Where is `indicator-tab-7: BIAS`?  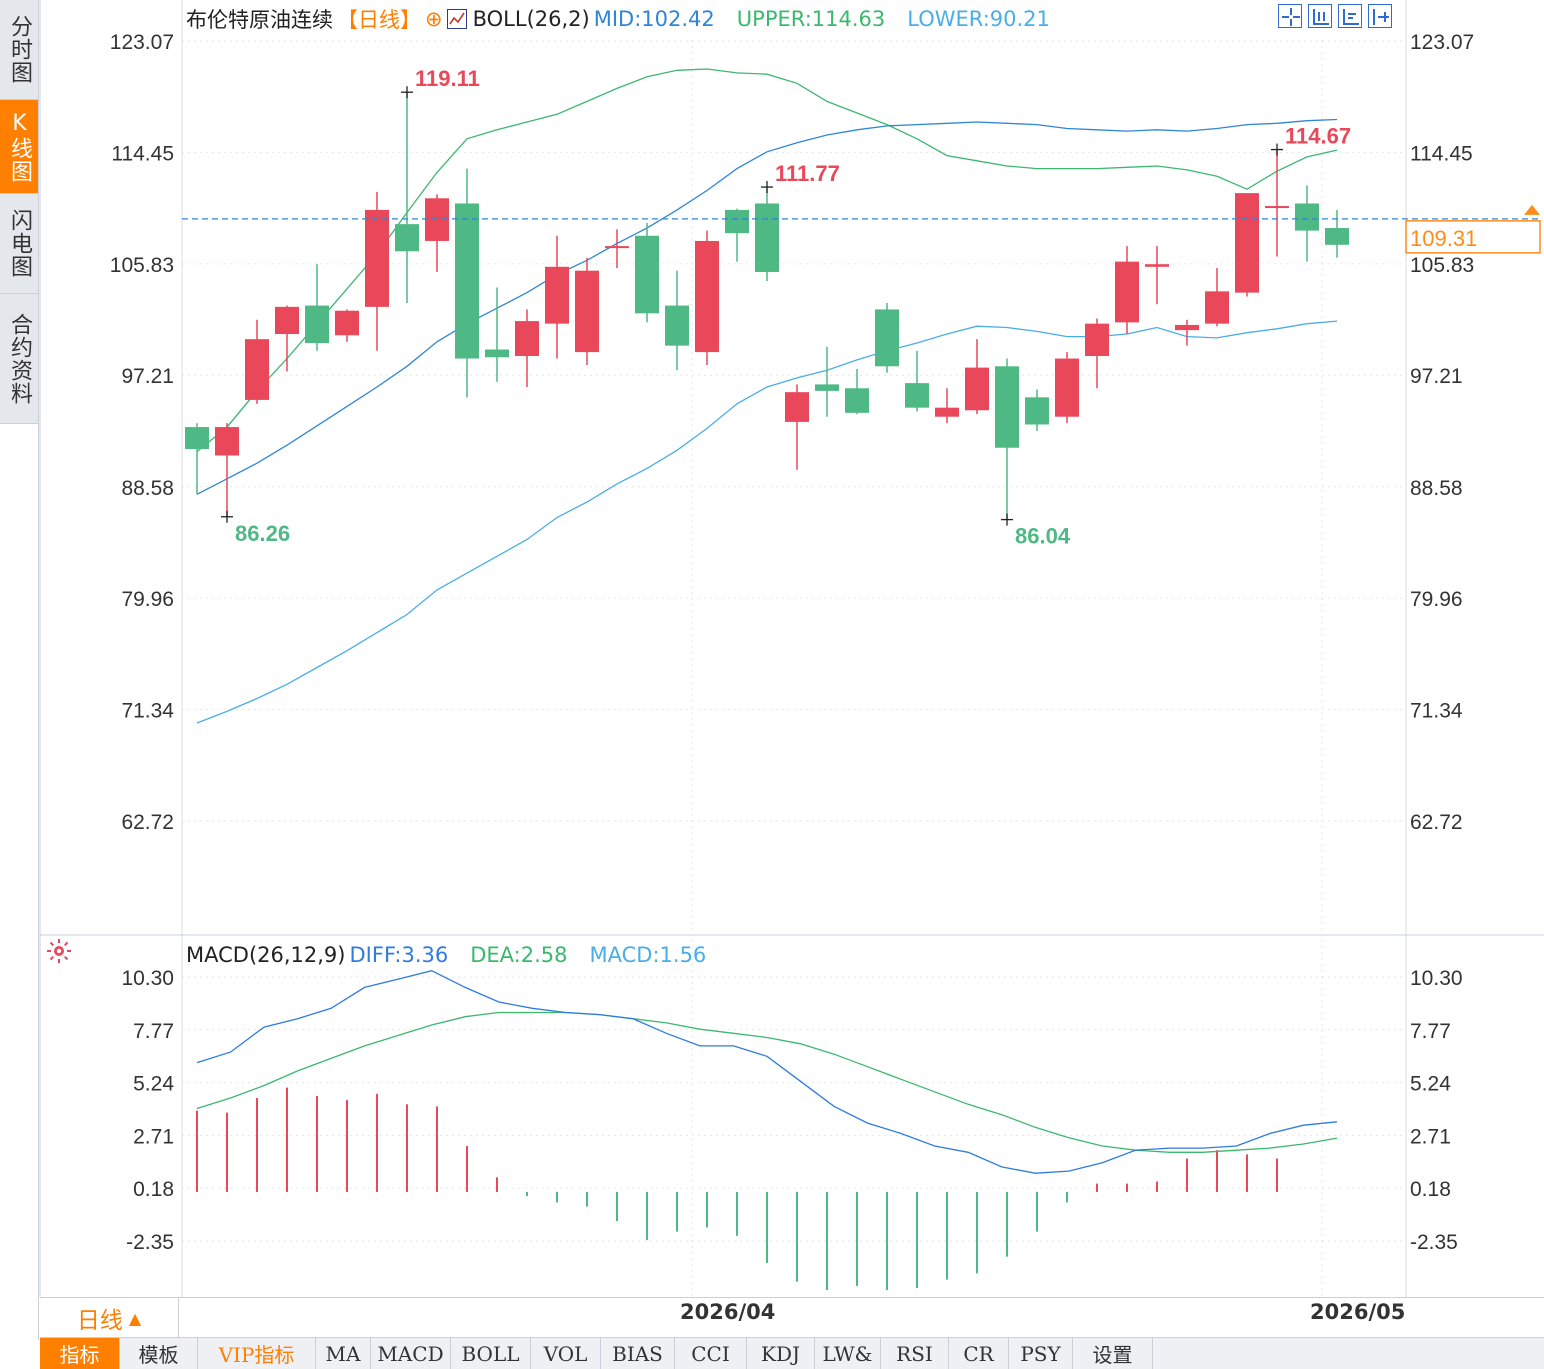 indicator-tab-7: BIAS is located at coordinates (638, 1353).